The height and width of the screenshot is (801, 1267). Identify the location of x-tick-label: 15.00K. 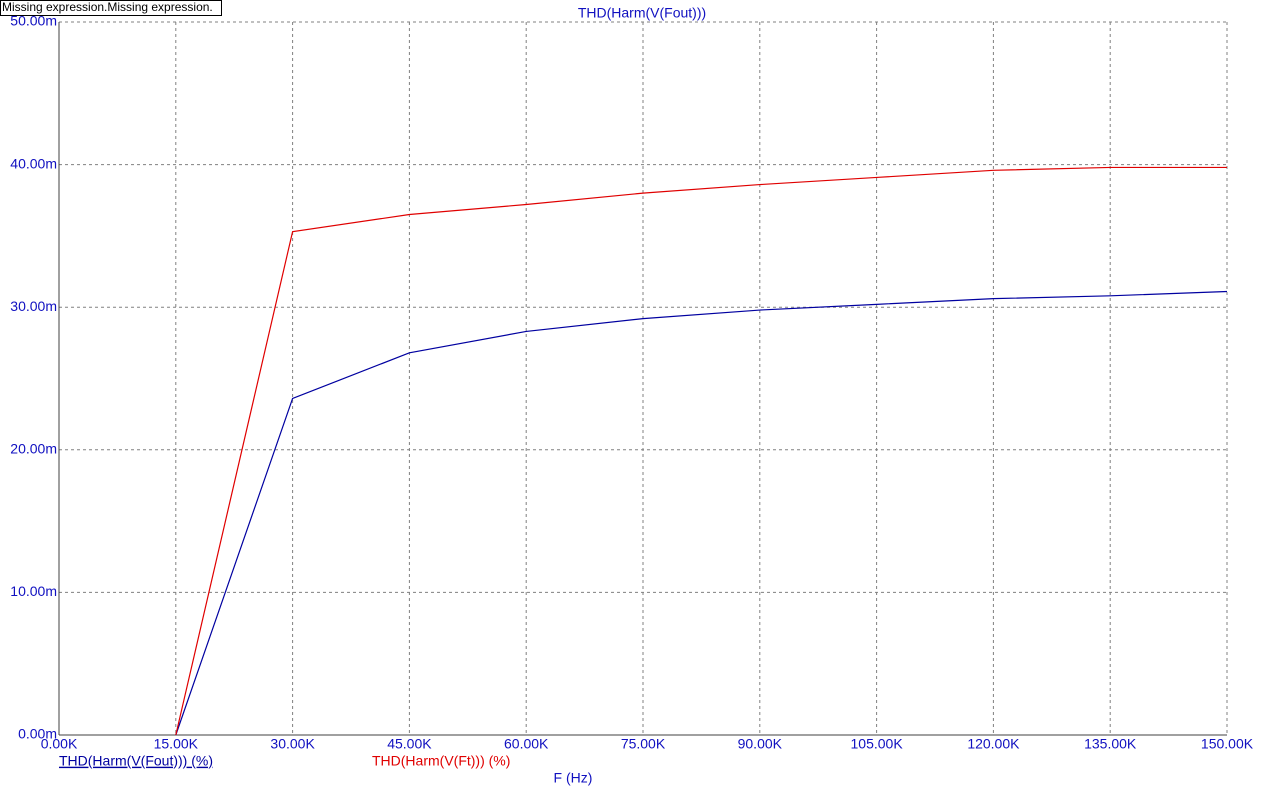
(176, 744).